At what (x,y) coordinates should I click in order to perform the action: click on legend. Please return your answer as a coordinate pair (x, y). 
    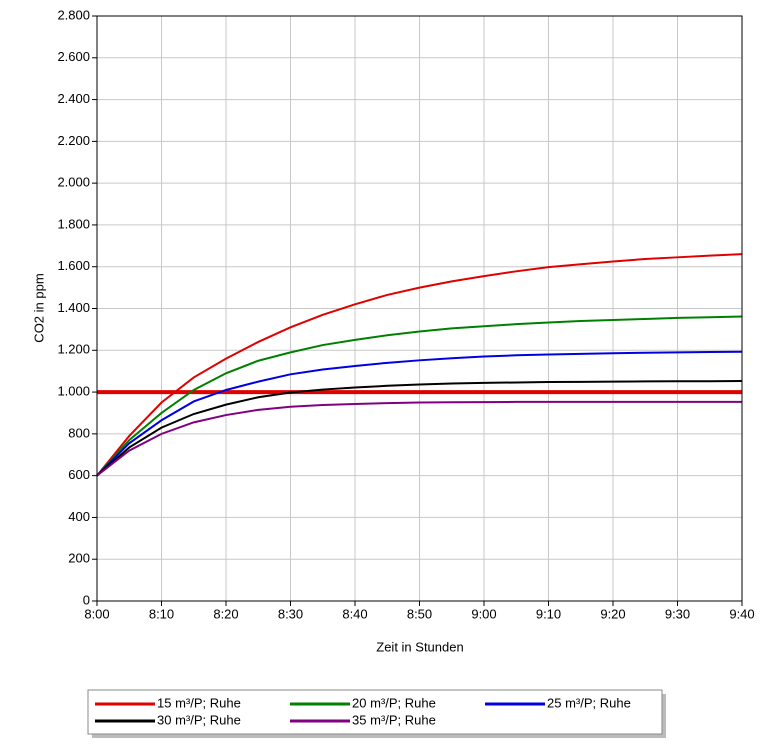
    Looking at the image, I should click on (375, 712).